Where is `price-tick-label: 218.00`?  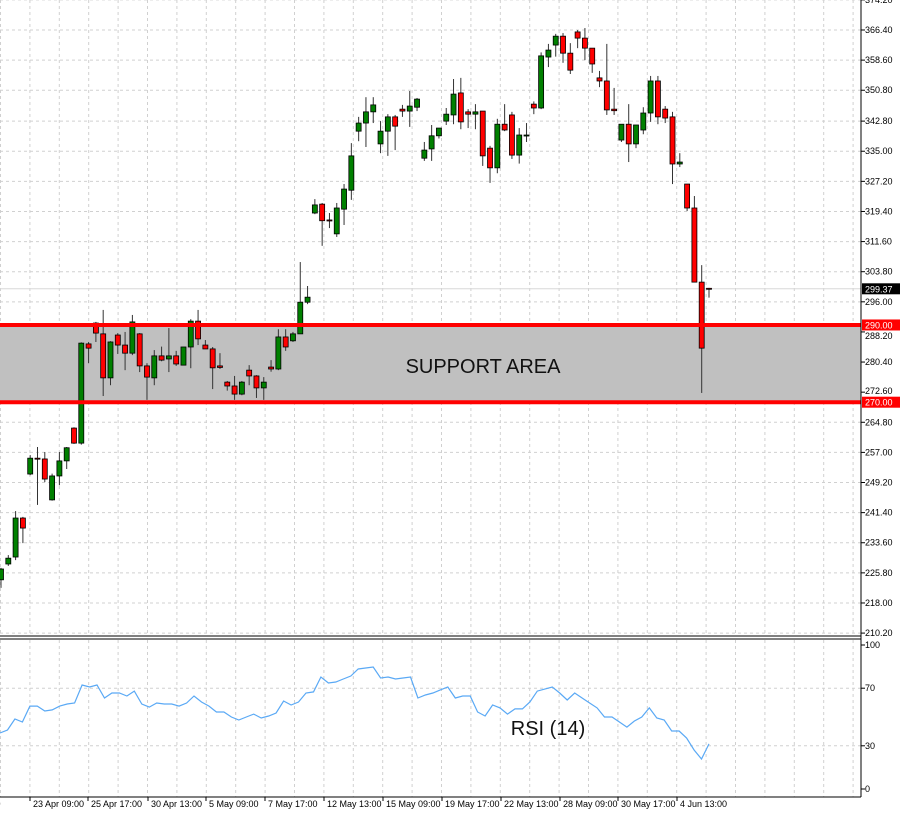 price-tick-label: 218.00 is located at coordinates (879, 603).